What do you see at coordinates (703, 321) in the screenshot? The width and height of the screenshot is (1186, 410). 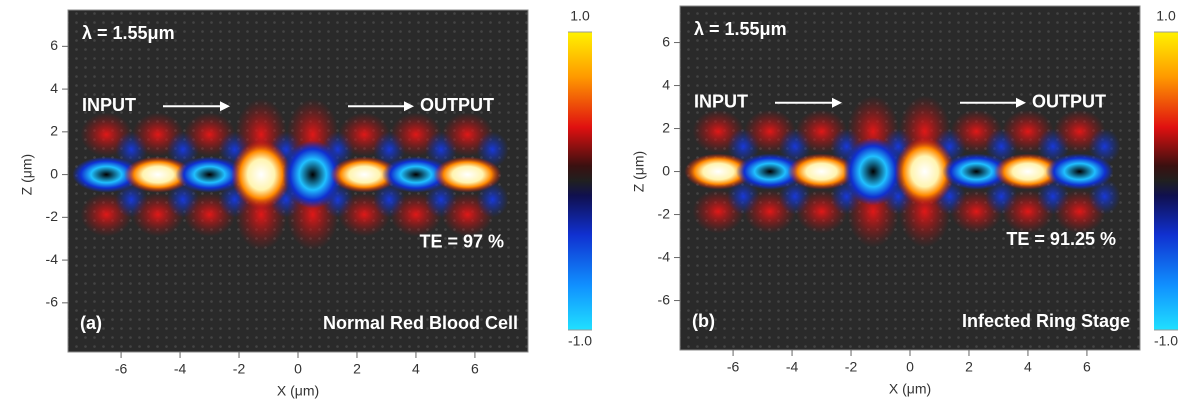 I see `annotation: (b)` at bounding box center [703, 321].